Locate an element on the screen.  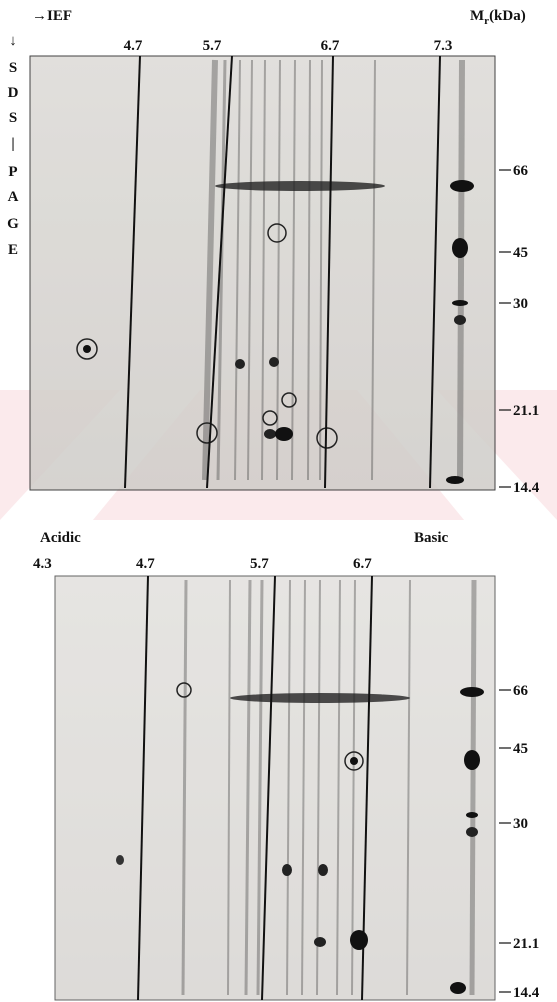
sds-letter: E is located at coordinates (13, 250).